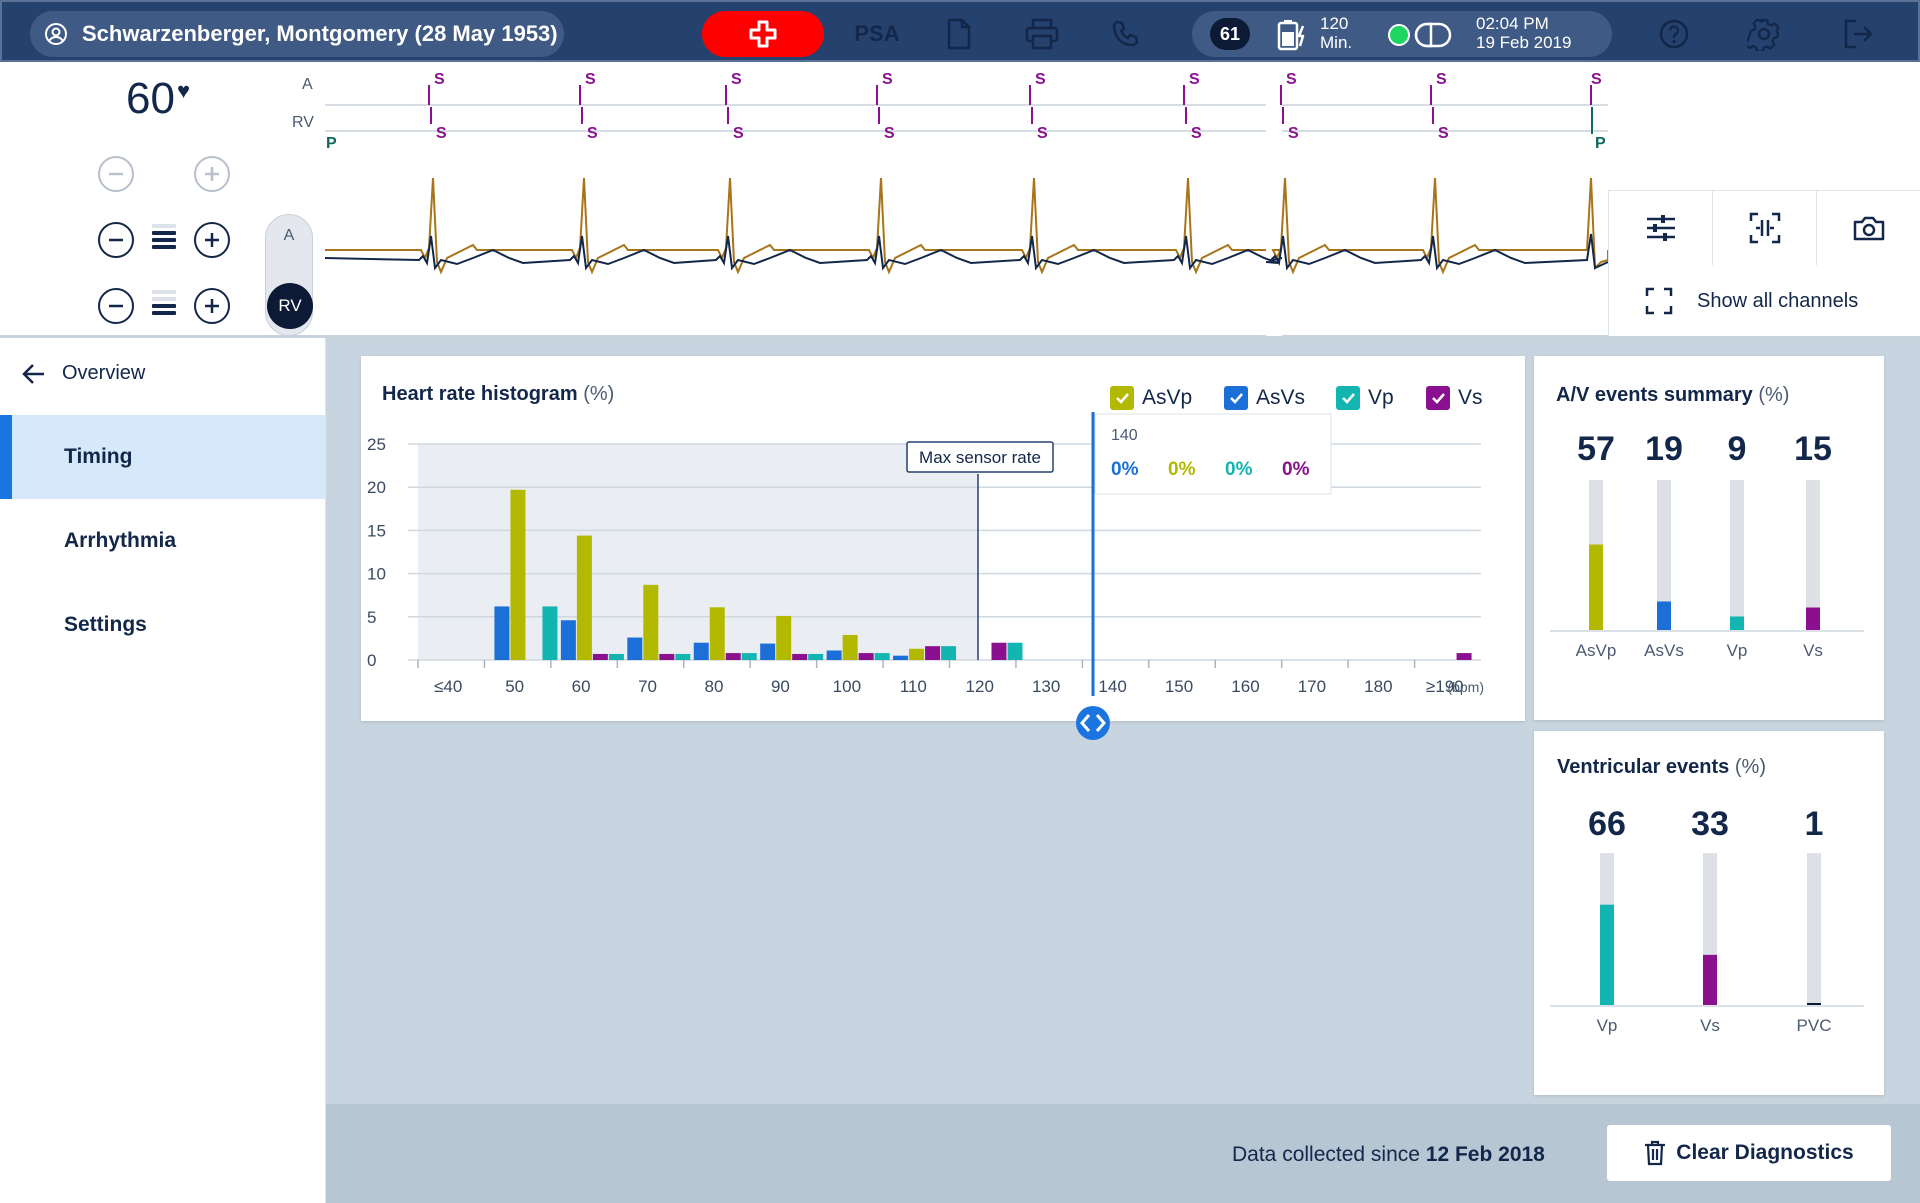 The height and width of the screenshot is (1203, 1920). I want to click on back-arrow-icon, so click(33, 373).